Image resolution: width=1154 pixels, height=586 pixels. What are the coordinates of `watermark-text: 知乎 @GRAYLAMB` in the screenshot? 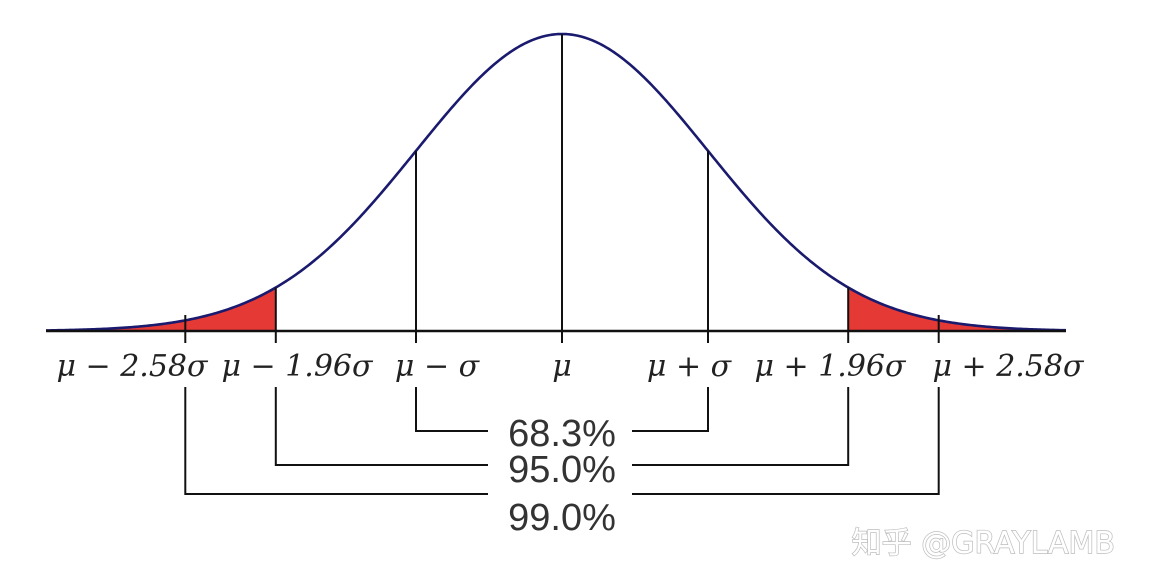 It's located at (983, 543).